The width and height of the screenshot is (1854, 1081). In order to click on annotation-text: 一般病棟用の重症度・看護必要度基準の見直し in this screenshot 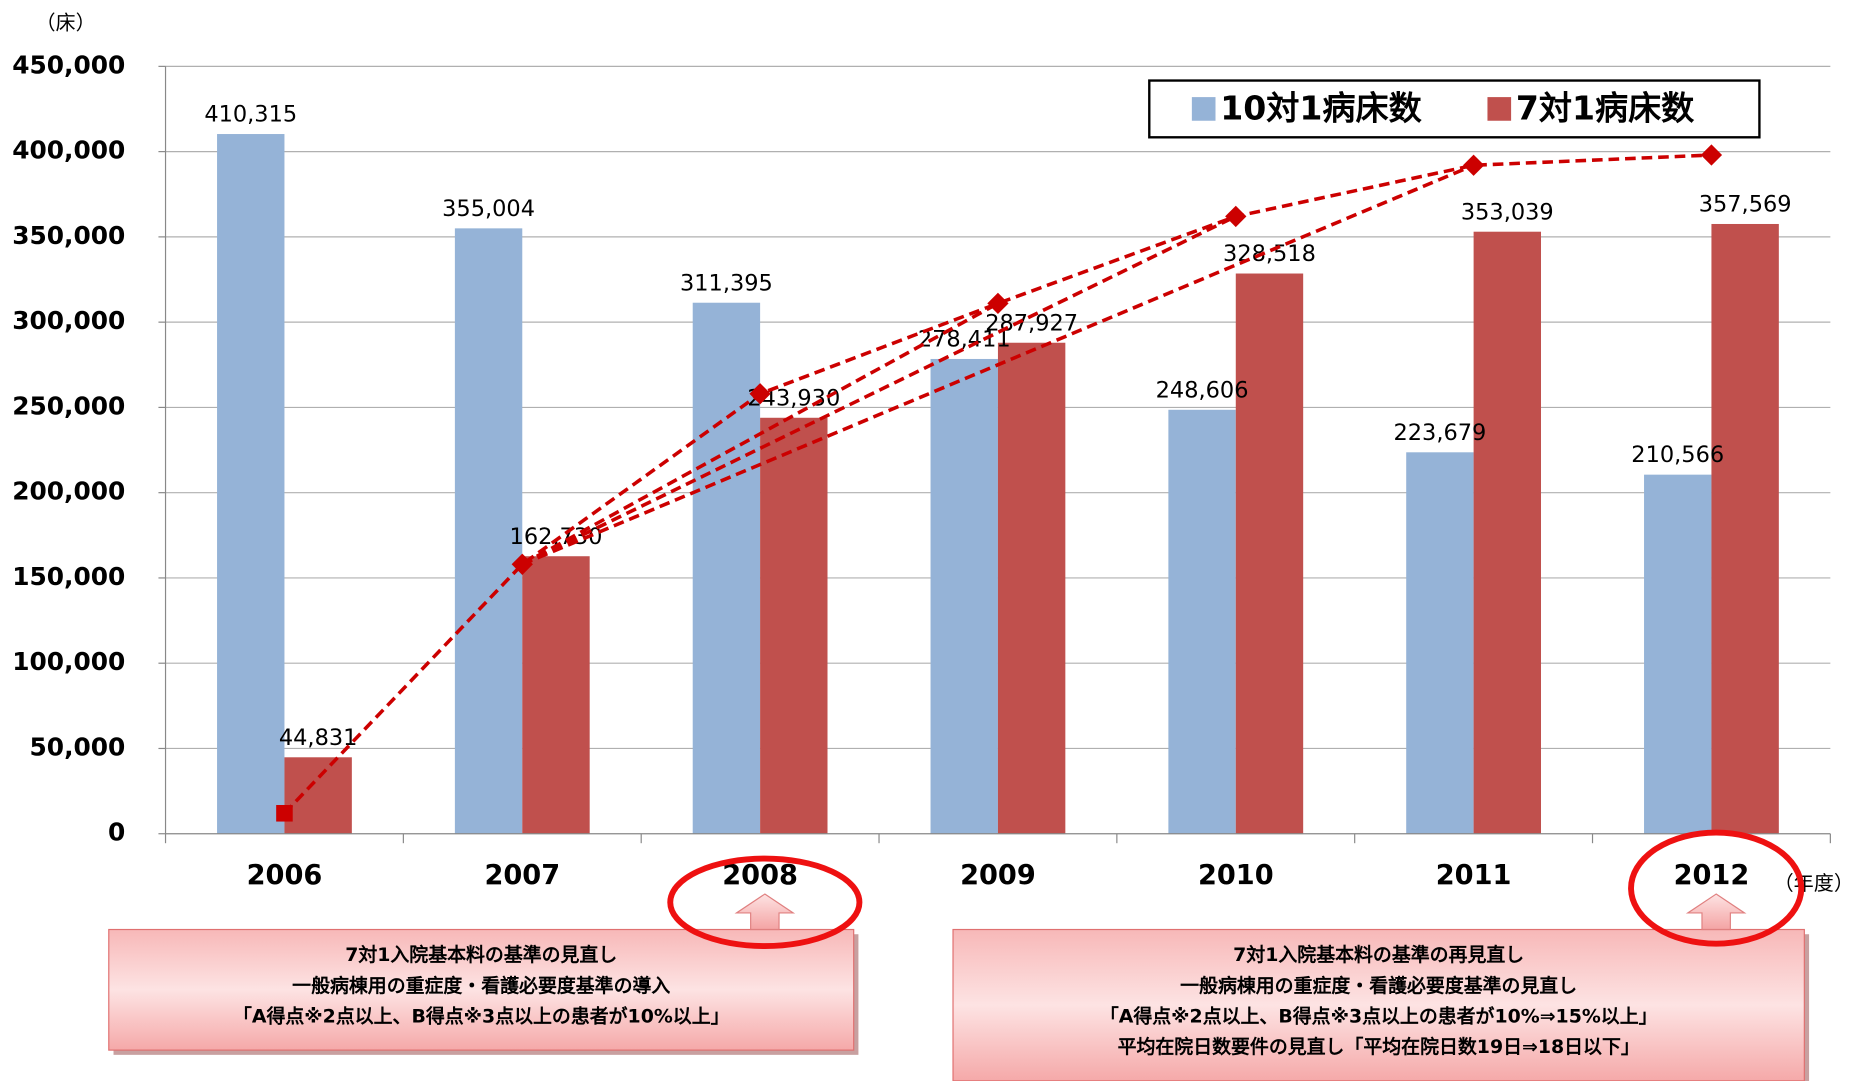, I will do `click(1378, 985)`.